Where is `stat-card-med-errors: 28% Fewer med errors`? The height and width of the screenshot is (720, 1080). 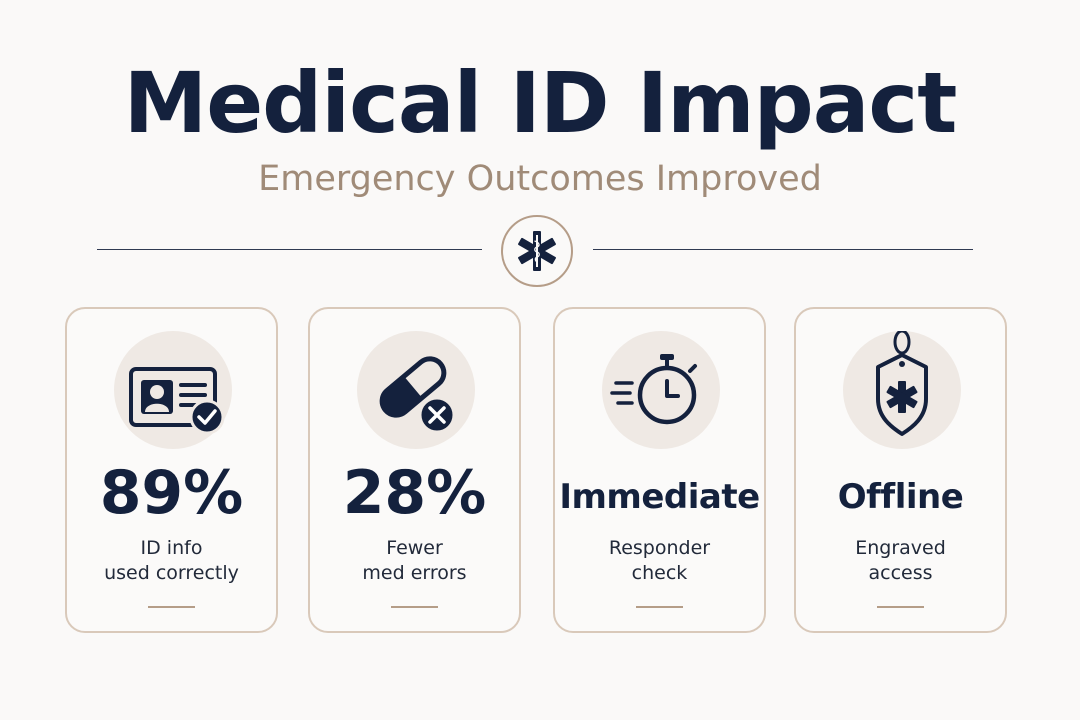 stat-card-med-errors: 28% Fewer med errors is located at coordinates (414, 470).